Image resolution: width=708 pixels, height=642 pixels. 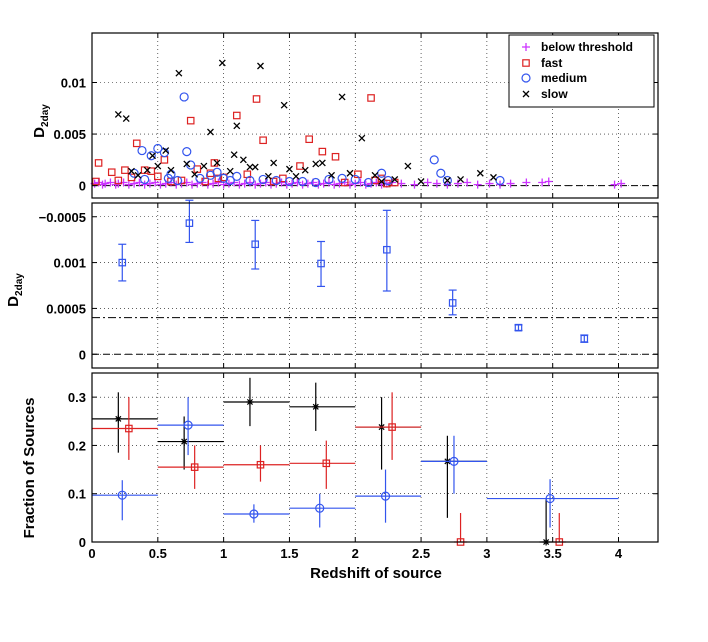 What do you see at coordinates (184, 442) in the screenshot?
I see `bottom-point-slow` at bounding box center [184, 442].